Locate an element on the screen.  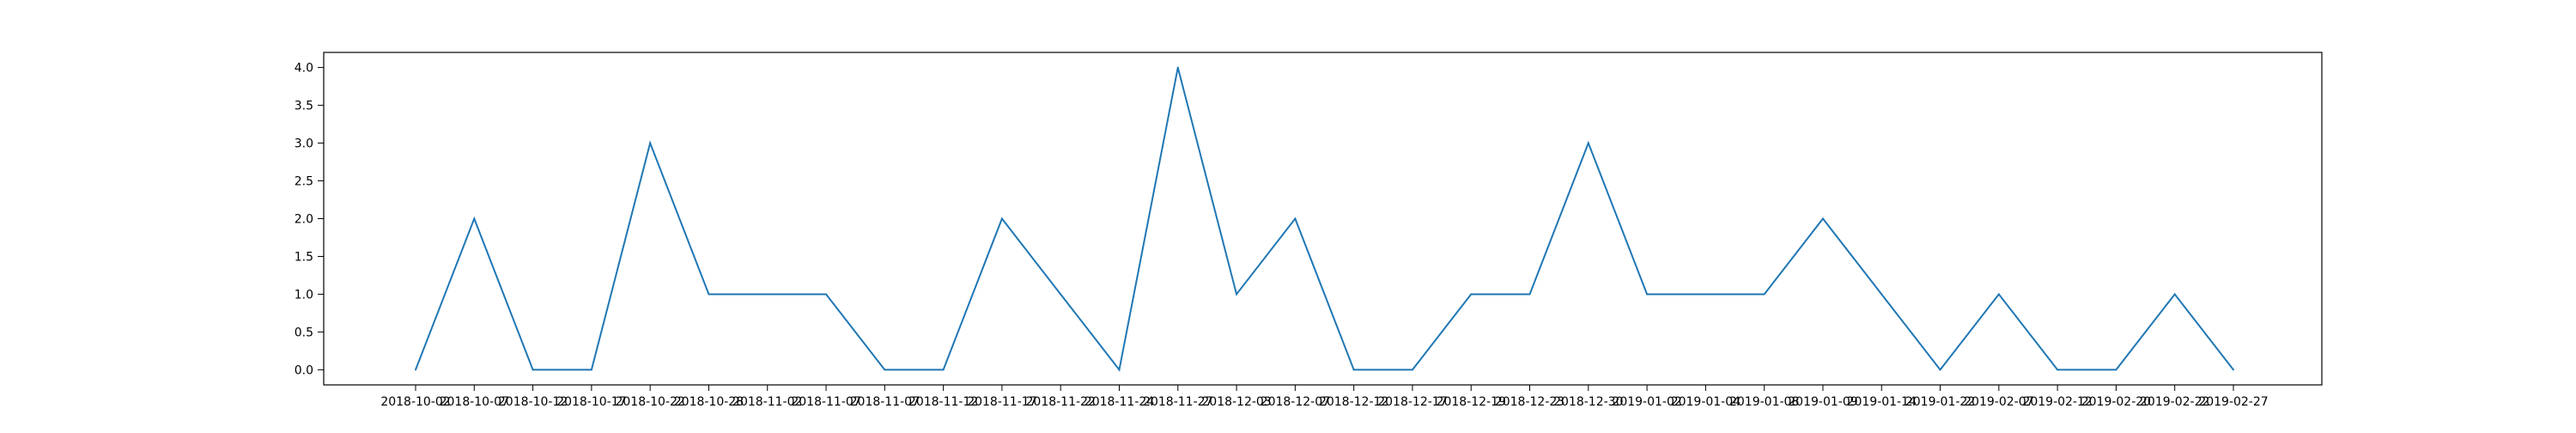
x-tick-label: 2019-01-14 is located at coordinates (1882, 402).